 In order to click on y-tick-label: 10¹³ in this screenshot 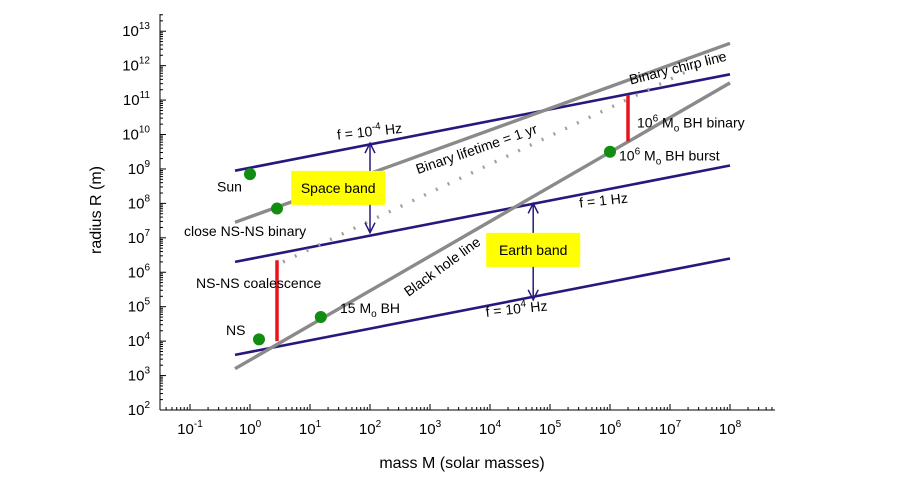, I will do `click(136, 30)`.